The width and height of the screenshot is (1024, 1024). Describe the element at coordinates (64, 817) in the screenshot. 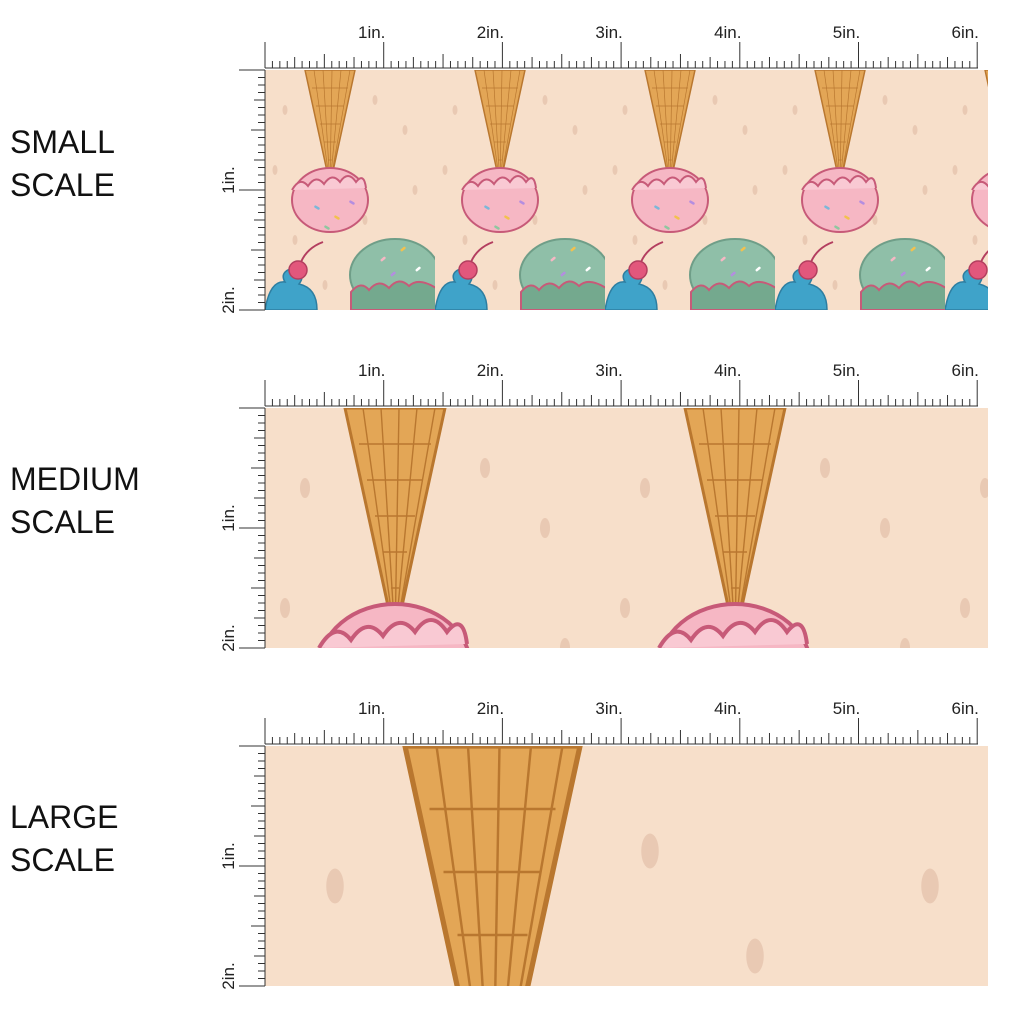

I see `scale-label: LARGE` at that location.